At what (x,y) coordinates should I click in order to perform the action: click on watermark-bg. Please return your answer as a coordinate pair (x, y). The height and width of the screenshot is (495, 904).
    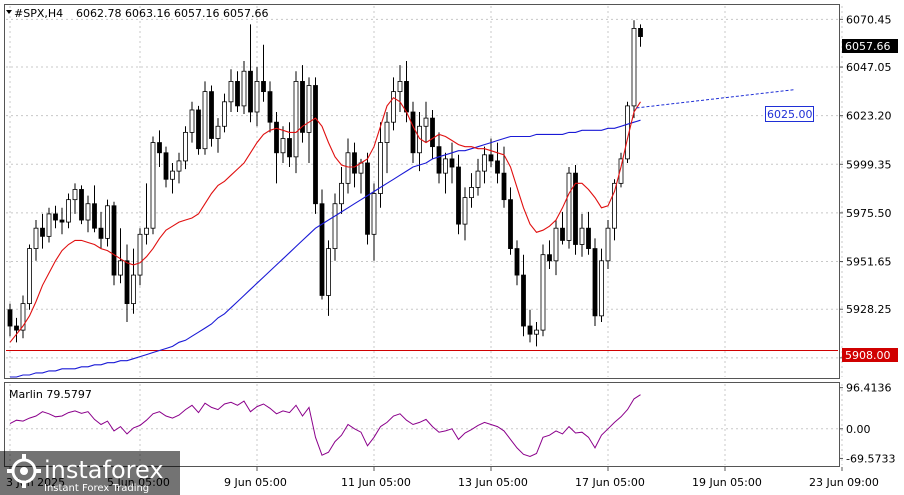
    Looking at the image, I should click on (90, 473).